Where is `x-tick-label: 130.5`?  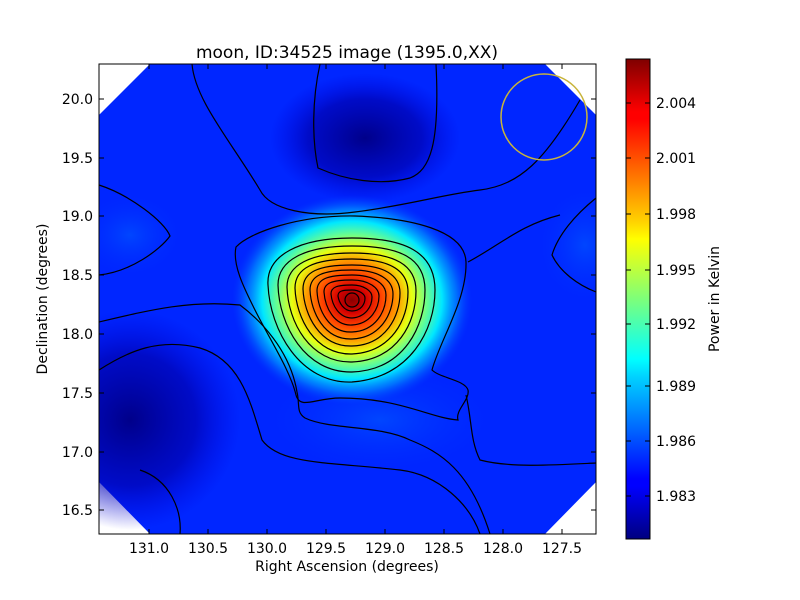 x-tick-label: 130.5 is located at coordinates (208, 549).